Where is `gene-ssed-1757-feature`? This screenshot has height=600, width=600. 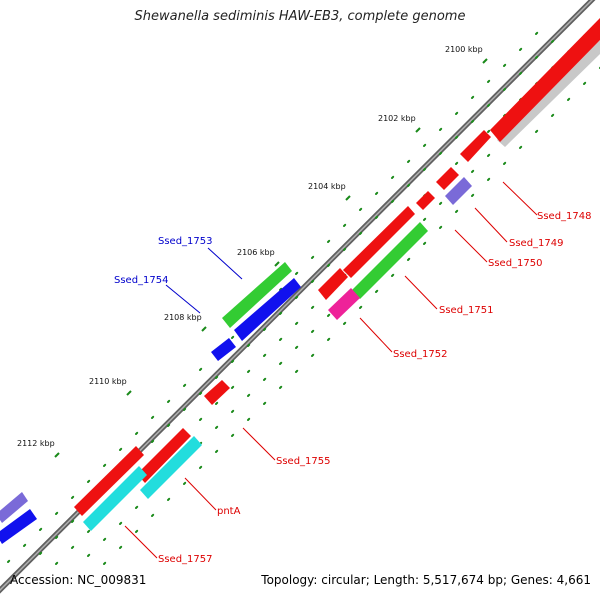 gene-ssed-1757-feature is located at coordinates (109, 481).